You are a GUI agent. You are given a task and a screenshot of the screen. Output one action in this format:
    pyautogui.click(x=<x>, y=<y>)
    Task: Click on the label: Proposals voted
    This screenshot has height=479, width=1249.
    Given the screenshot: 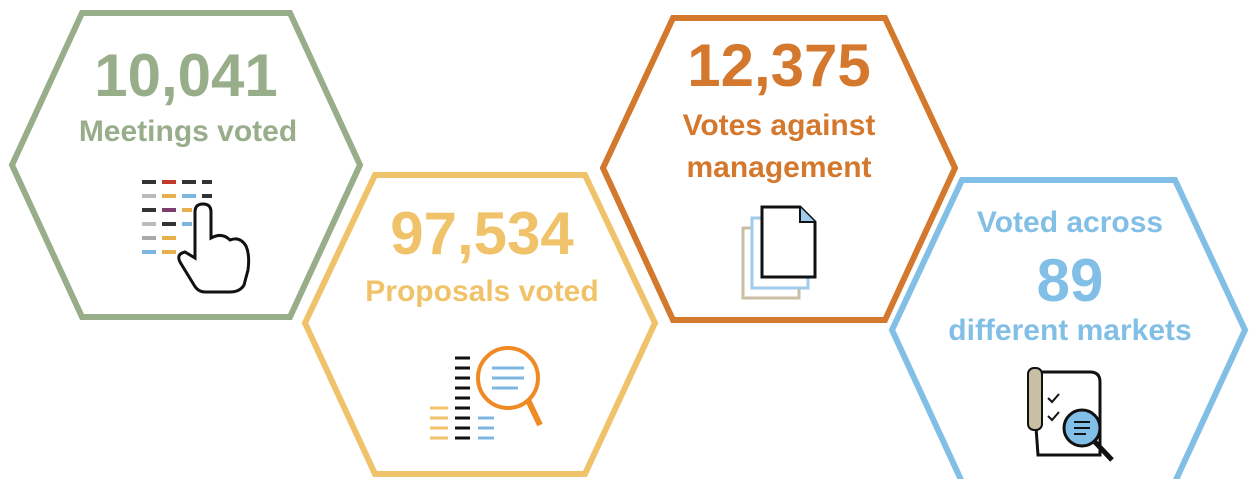 What is the action you would take?
    pyautogui.click(x=481, y=291)
    